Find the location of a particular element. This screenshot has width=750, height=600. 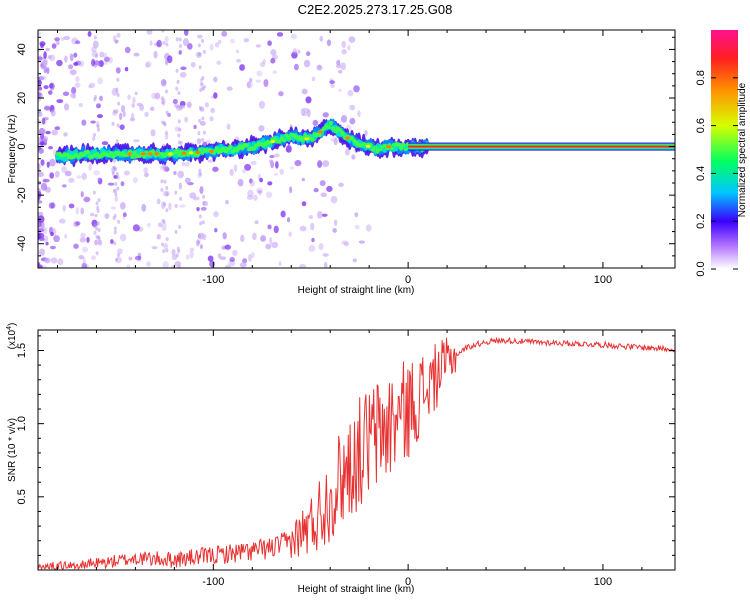

snr-y-axis-label: SNR (10 * v/v) is located at coordinates (12, 450).